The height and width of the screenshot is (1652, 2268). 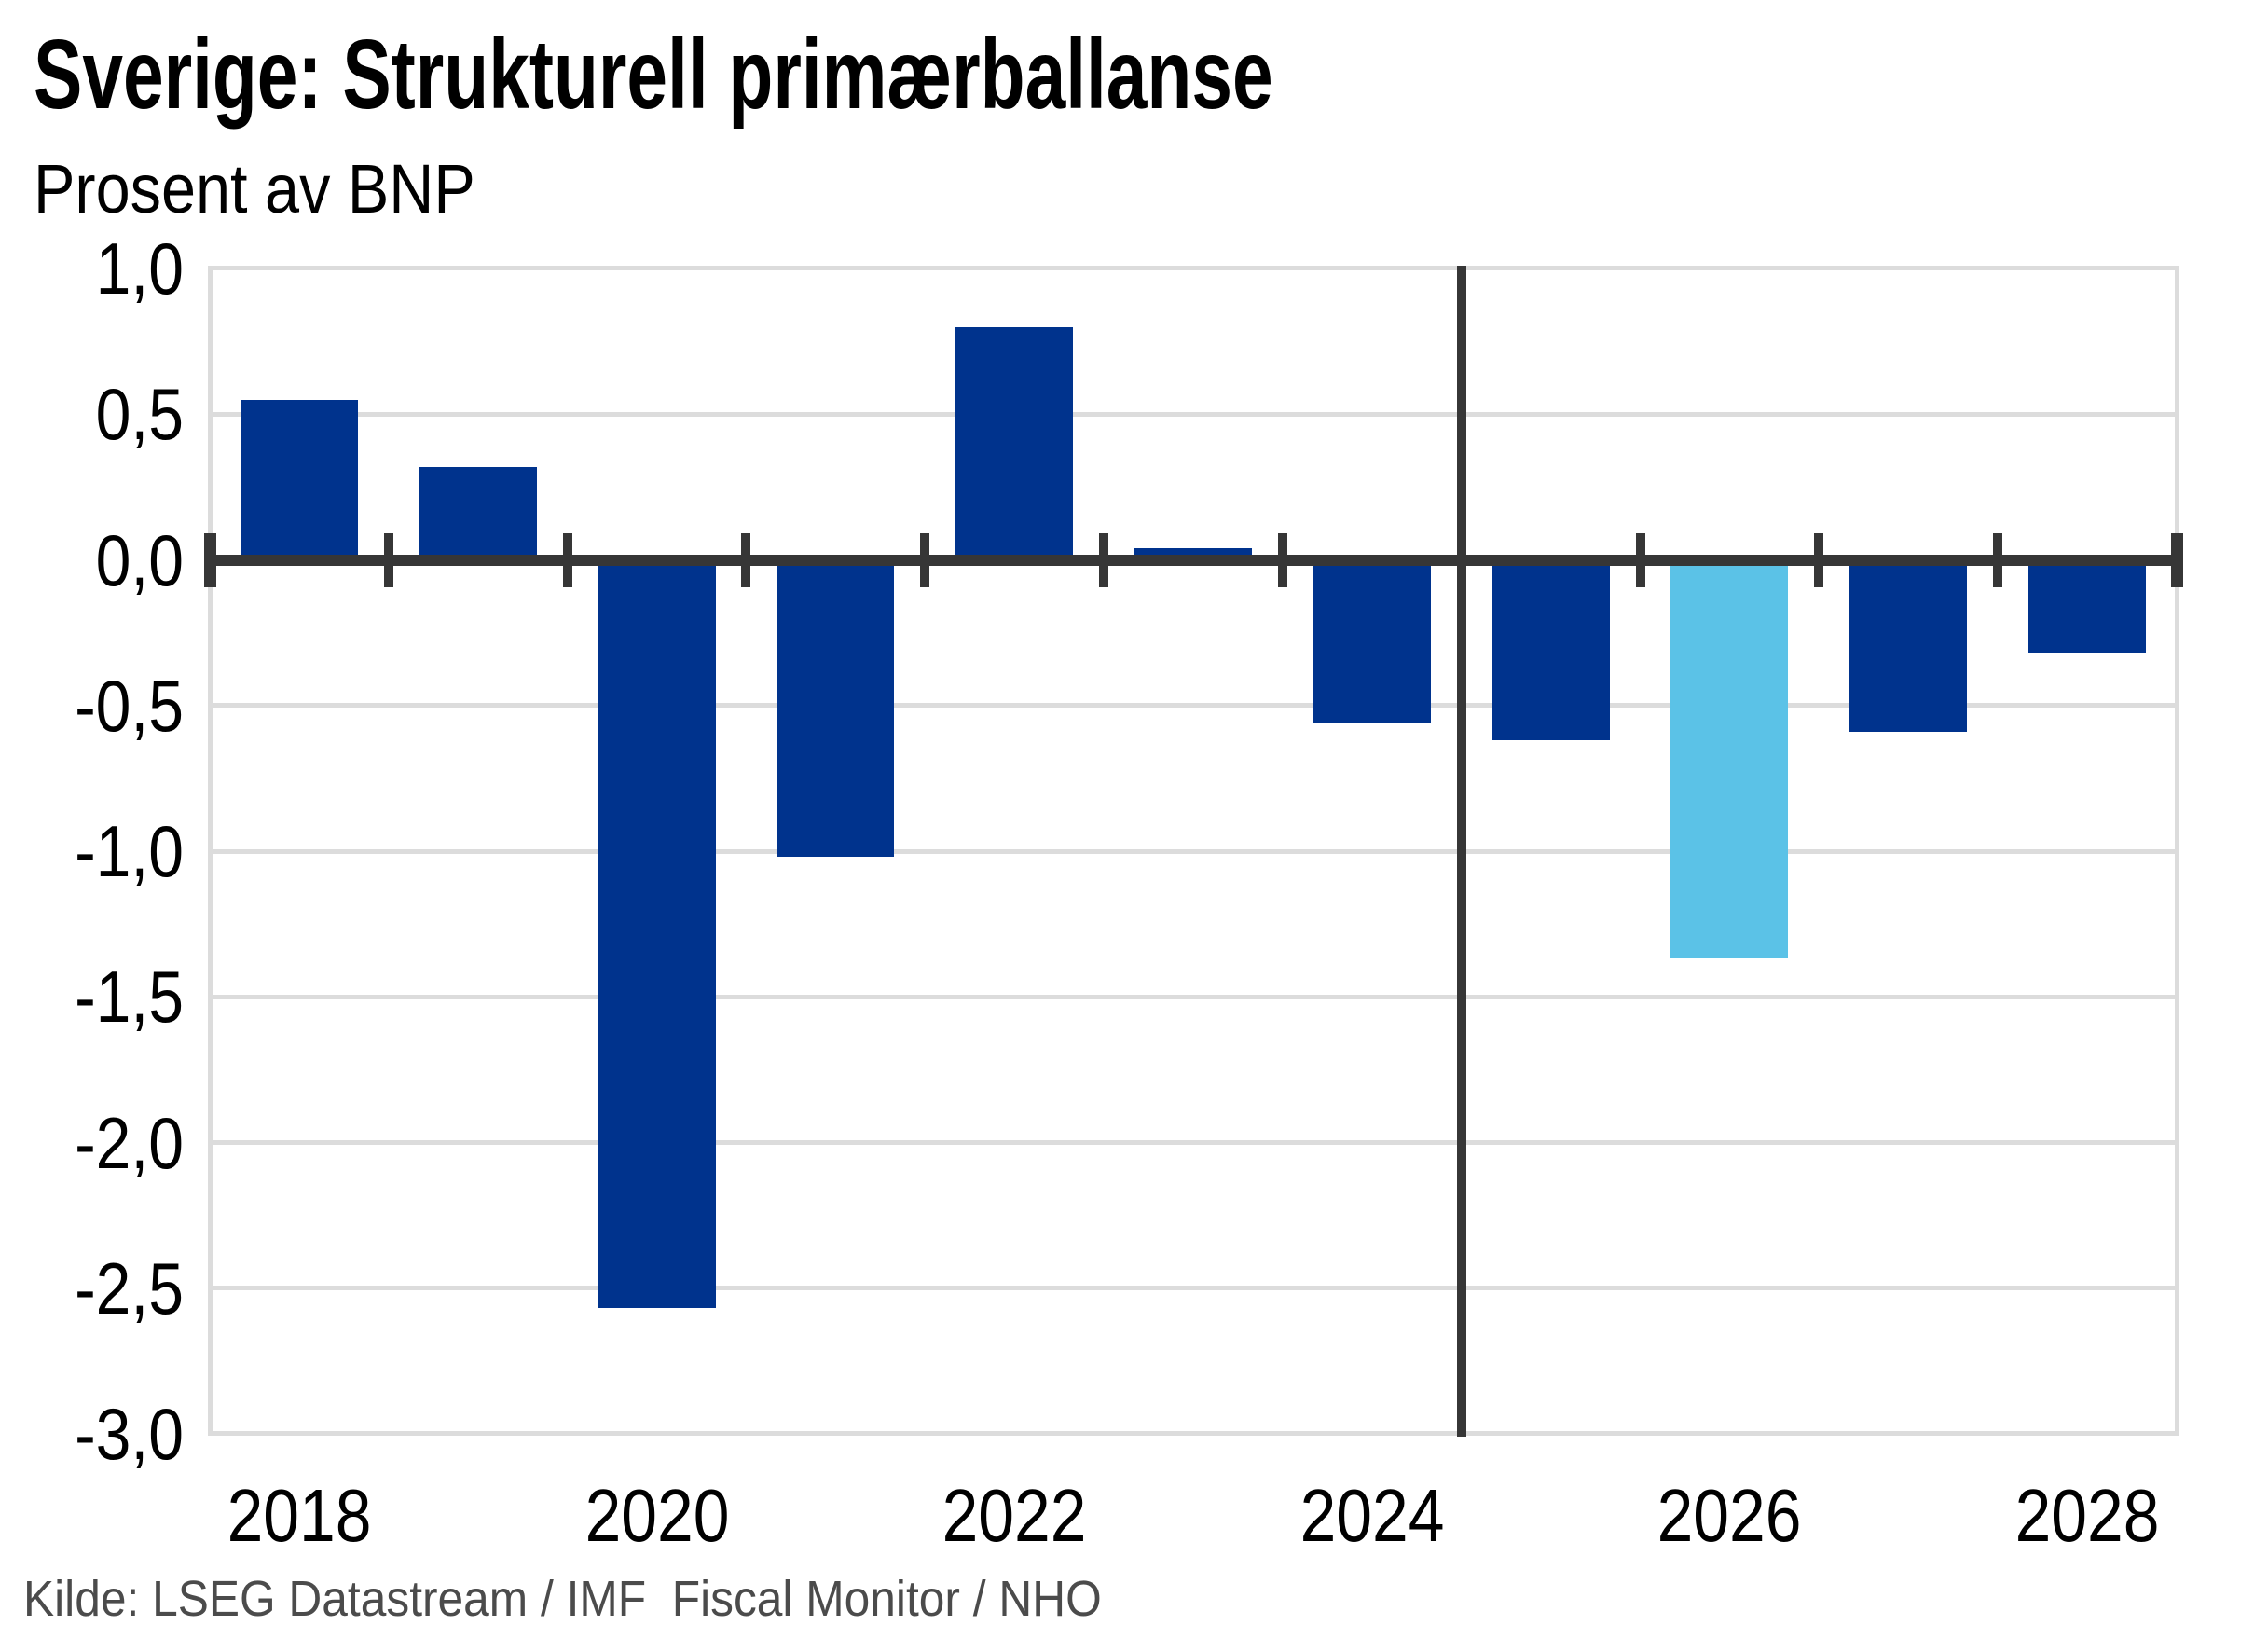 I want to click on y-axis-label: 0,0, so click(x=139, y=559).